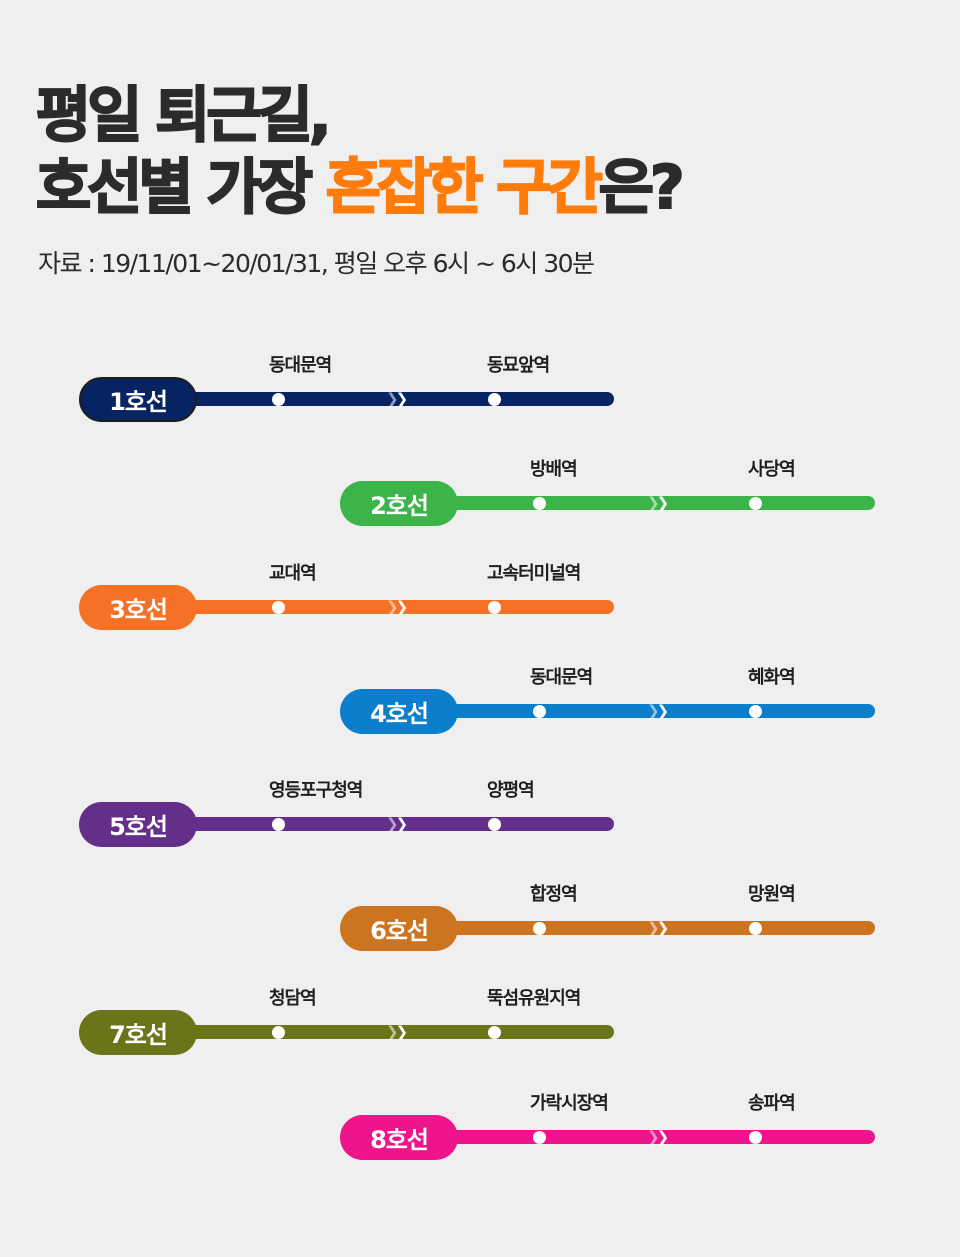  Describe the element at coordinates (554, 469) in the screenshot. I see `station-from: 방배역` at that location.